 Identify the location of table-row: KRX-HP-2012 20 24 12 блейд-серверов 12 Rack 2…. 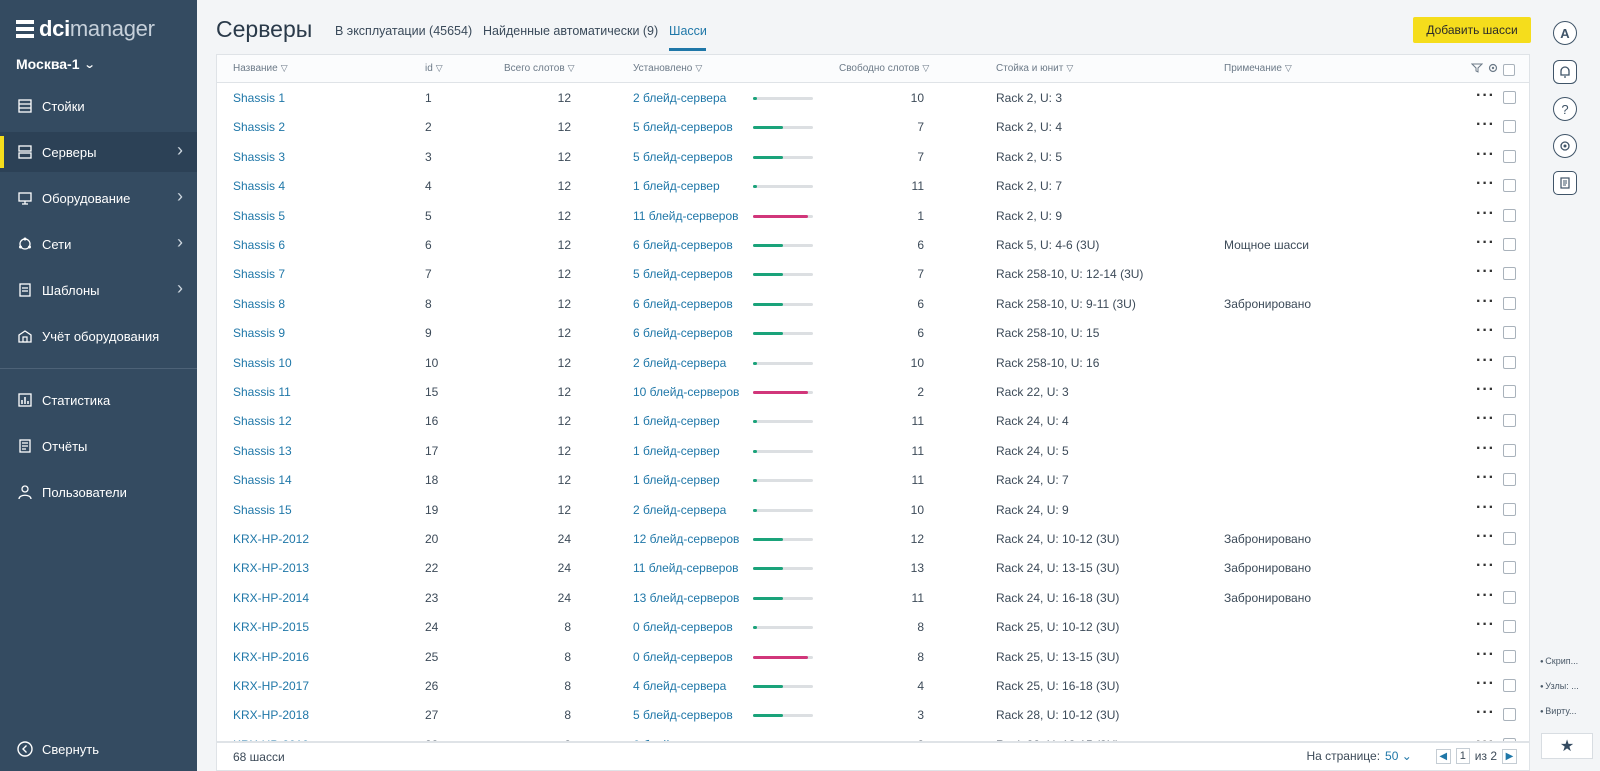
(873, 538).